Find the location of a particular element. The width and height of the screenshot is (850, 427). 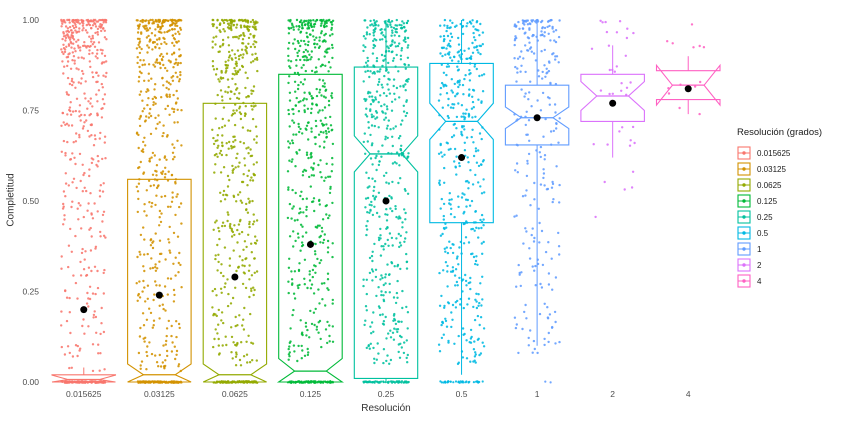

y-tick-label: 0.25 is located at coordinates (30, 292).